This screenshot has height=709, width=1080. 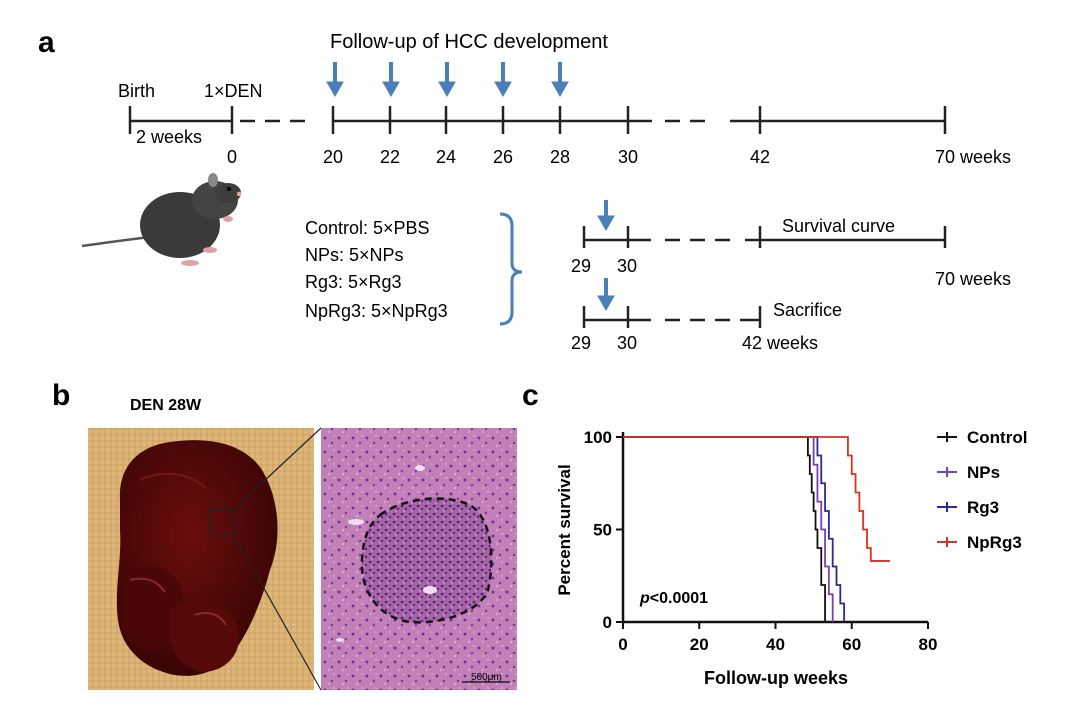 What do you see at coordinates (426, 560) in the screenshot?
I see `tumor-outline` at bounding box center [426, 560].